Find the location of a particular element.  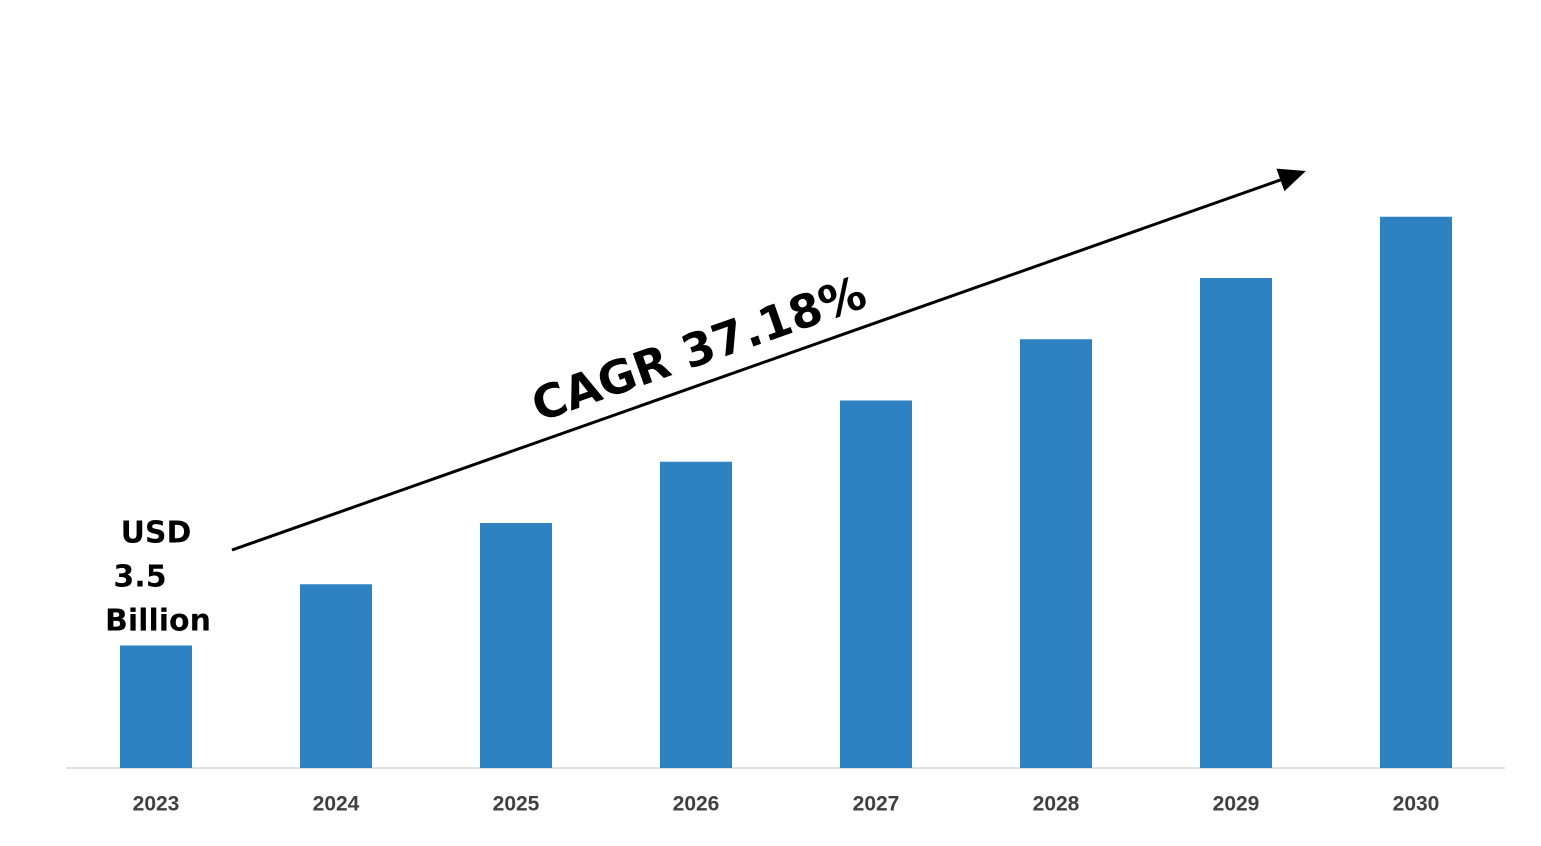

value-label: USD 3.5 Billion is located at coordinates (158, 576).